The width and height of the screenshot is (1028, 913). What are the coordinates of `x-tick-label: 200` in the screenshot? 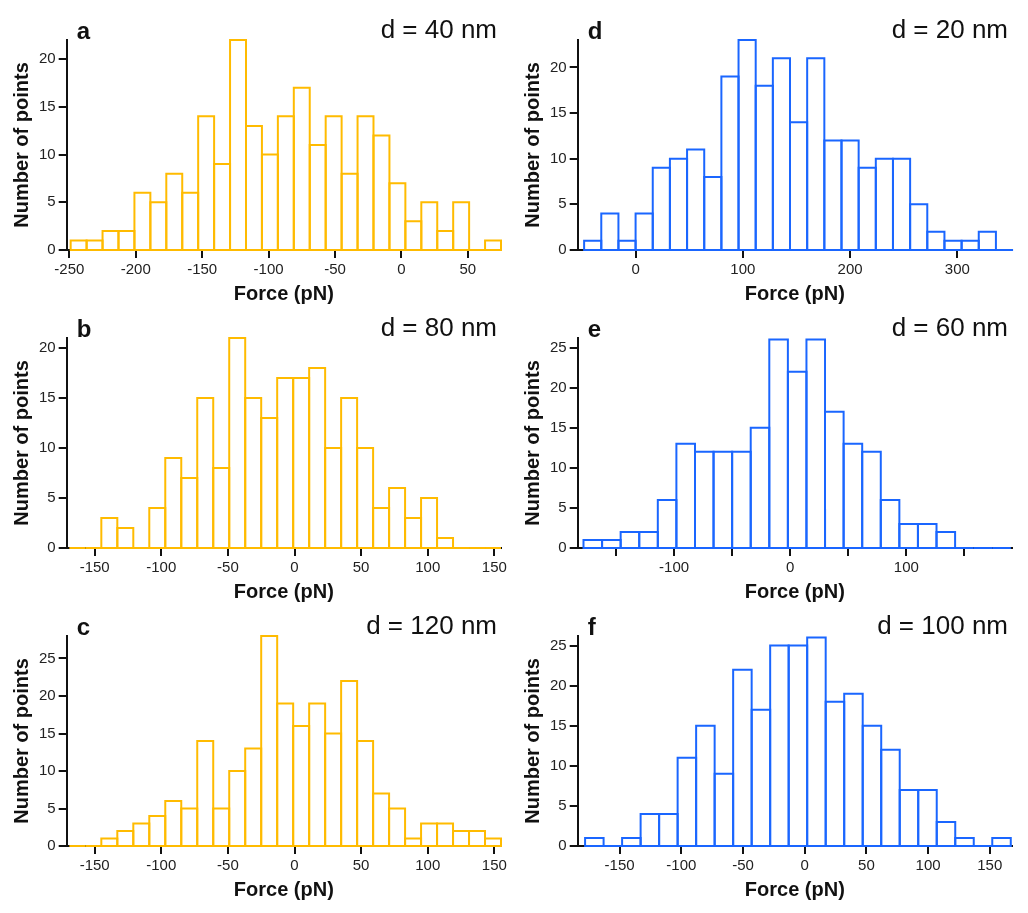 It's located at (850, 269).